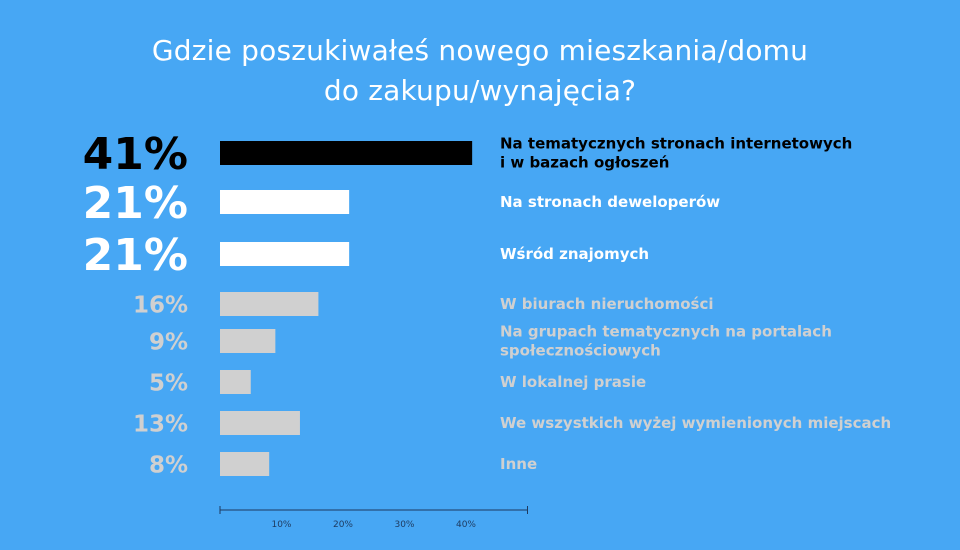  I want to click on category-label-2-0: Wśród znajomych, so click(574, 254).